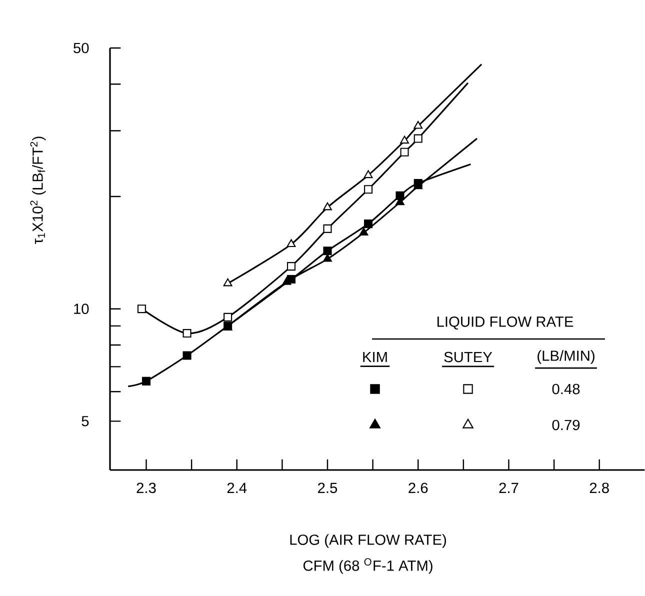 Image resolution: width=645 pixels, height=596 pixels. Describe the element at coordinates (599, 488) in the screenshot. I see `x-tick-label: 2.8` at that location.